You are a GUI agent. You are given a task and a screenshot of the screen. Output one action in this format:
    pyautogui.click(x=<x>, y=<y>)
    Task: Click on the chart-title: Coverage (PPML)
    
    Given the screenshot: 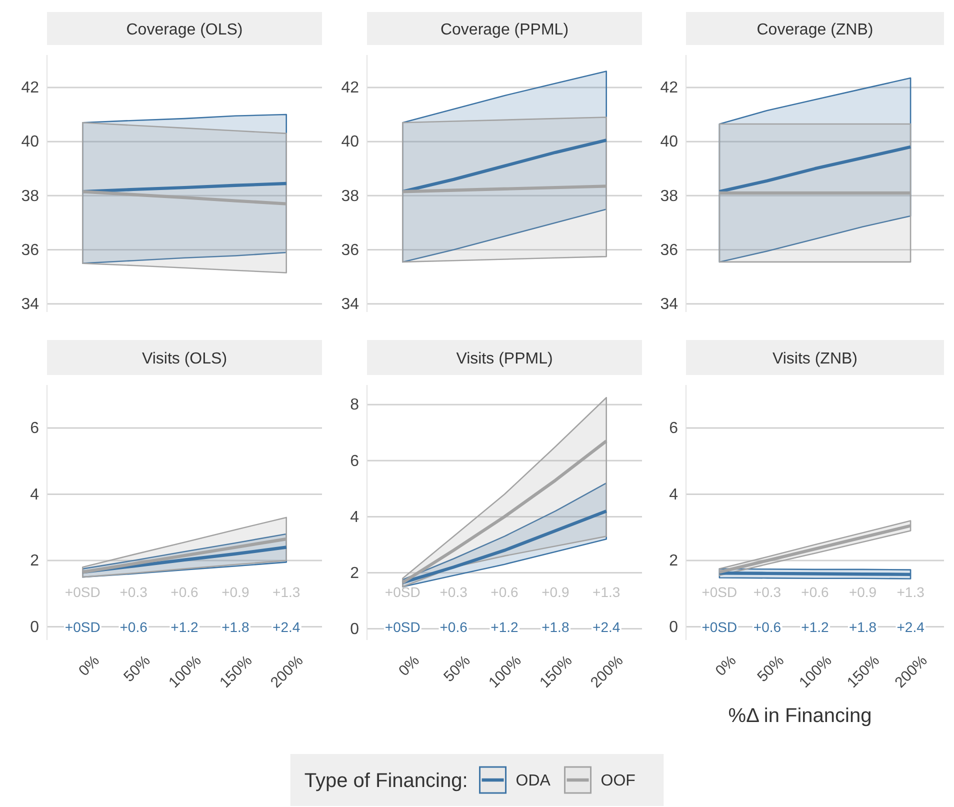 What is the action you would take?
    pyautogui.click(x=504, y=30)
    